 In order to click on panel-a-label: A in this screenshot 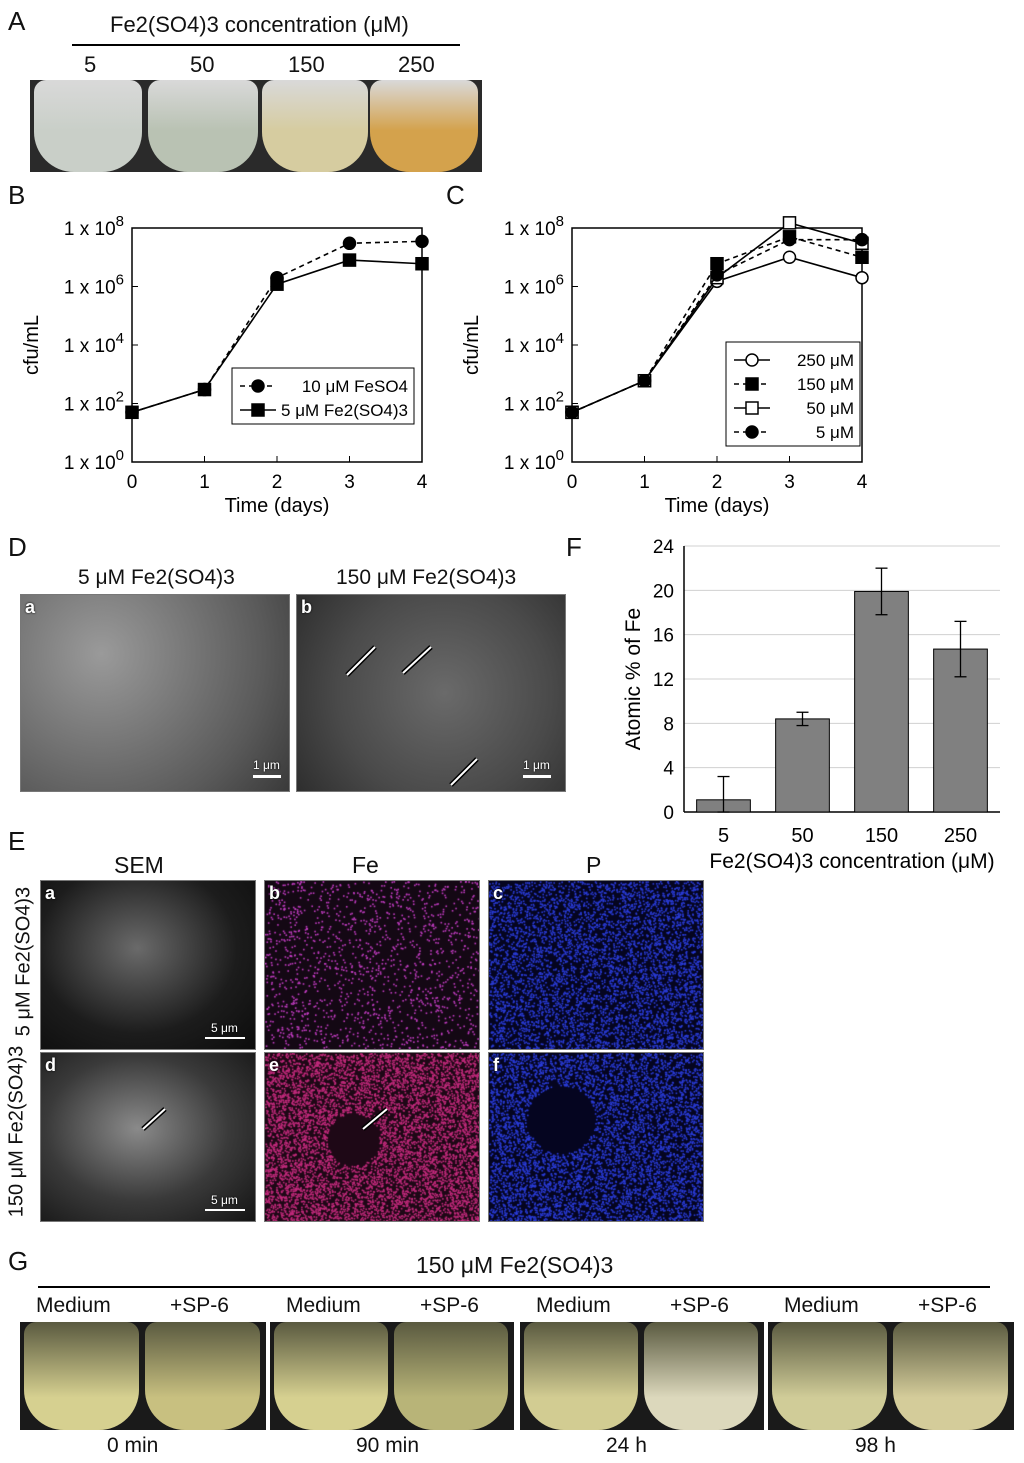, I will do `click(17, 21)`.